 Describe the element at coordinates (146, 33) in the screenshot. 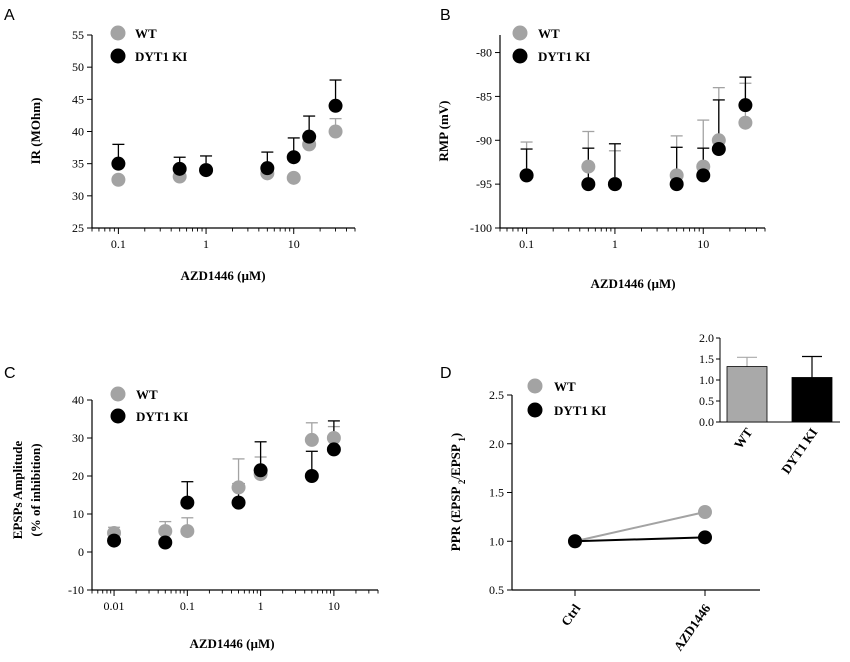

I see `panel-a-legend-wt-label: WT` at that location.